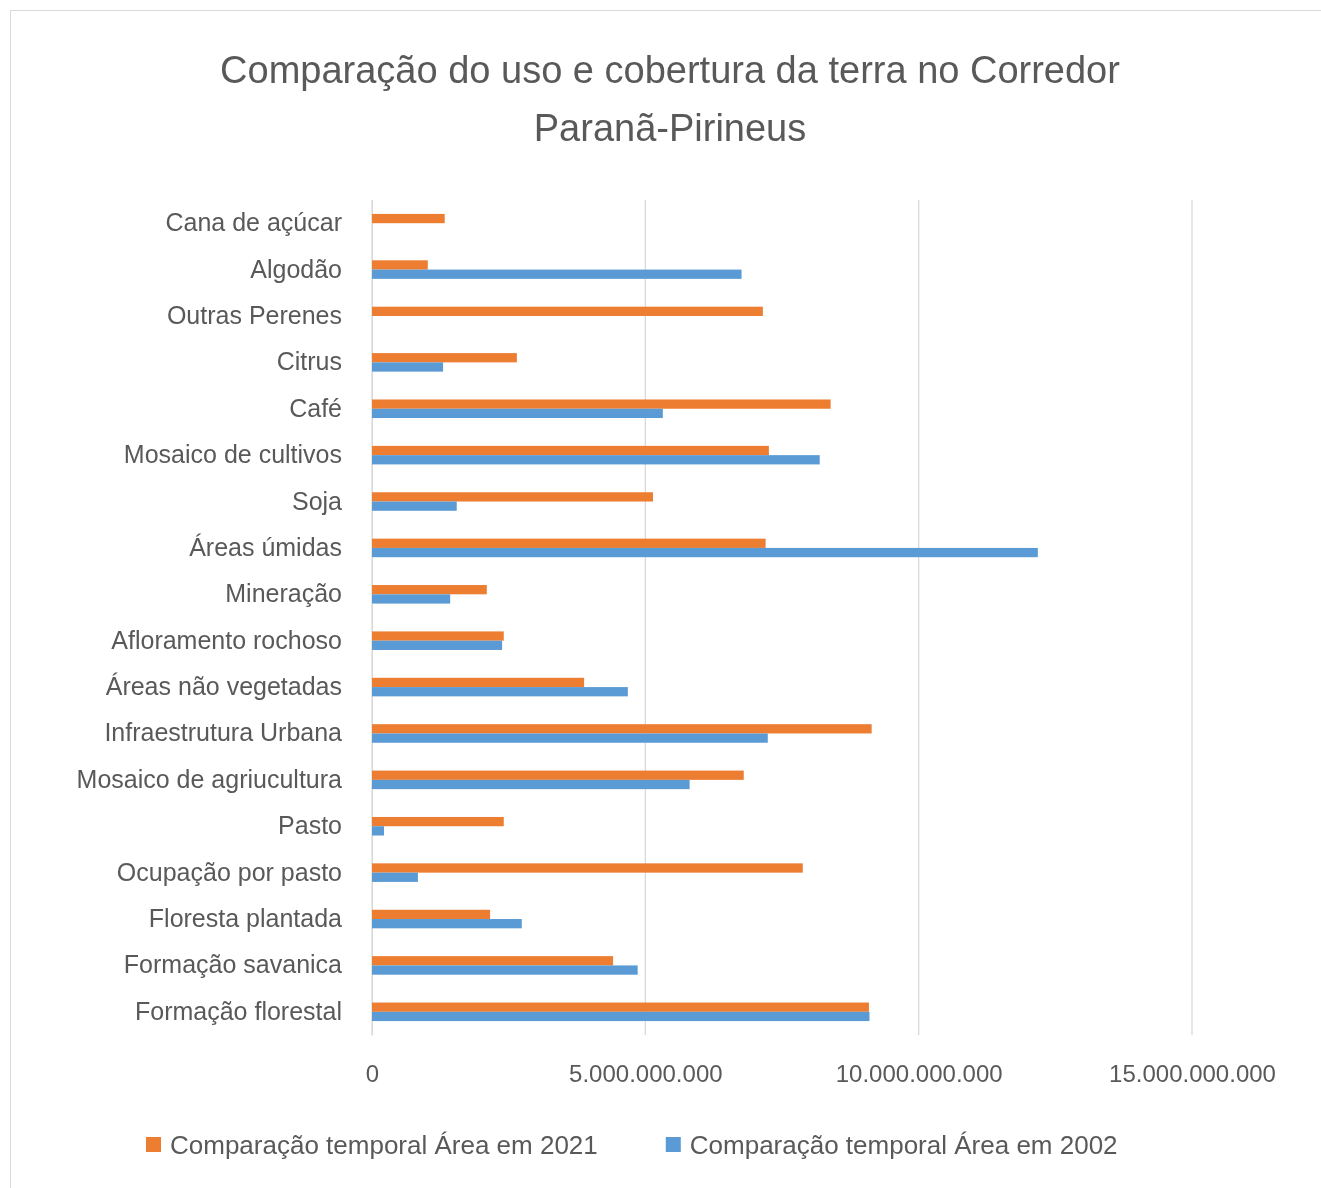  I want to click on y-tick-label: Pasto, so click(310, 825).